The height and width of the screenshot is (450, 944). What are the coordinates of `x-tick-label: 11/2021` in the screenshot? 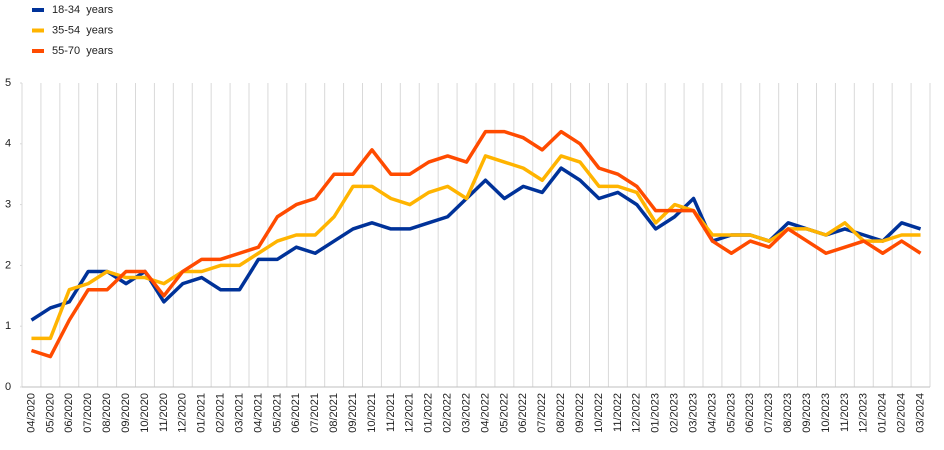 It's located at (391, 412).